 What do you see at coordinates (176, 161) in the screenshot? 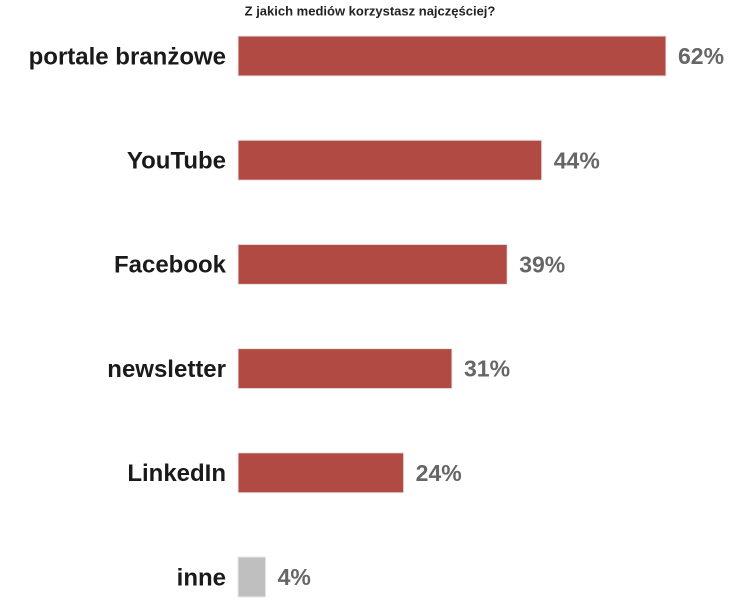
I see `category-label: YouTube` at bounding box center [176, 161].